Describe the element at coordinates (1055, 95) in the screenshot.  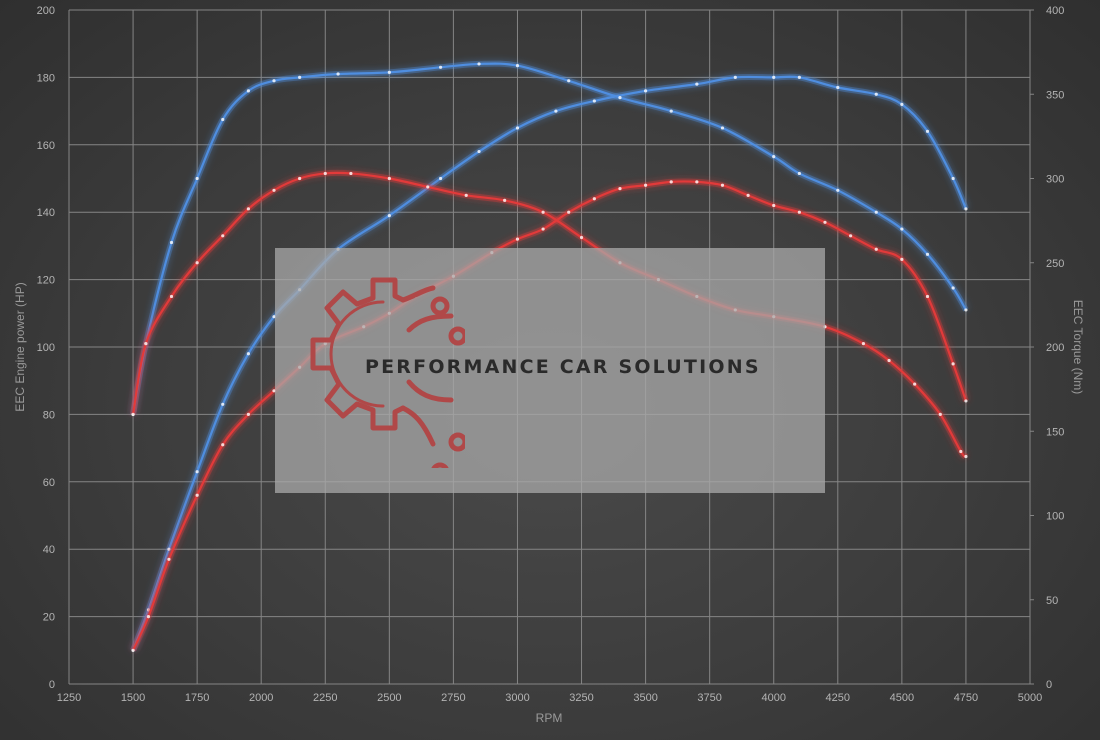
I see `y-right-tick-label: 350` at that location.